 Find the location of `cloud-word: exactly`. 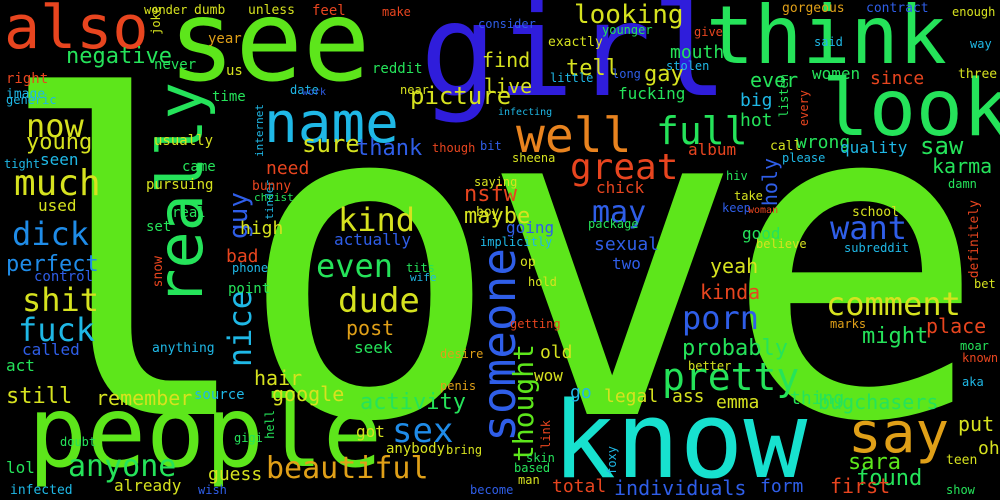

cloud-word: exactly is located at coordinates (575, 42).